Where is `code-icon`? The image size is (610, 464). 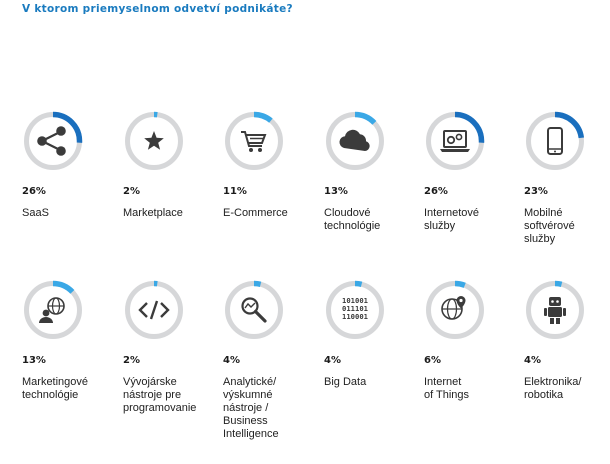
code-icon is located at coordinates (154, 310).